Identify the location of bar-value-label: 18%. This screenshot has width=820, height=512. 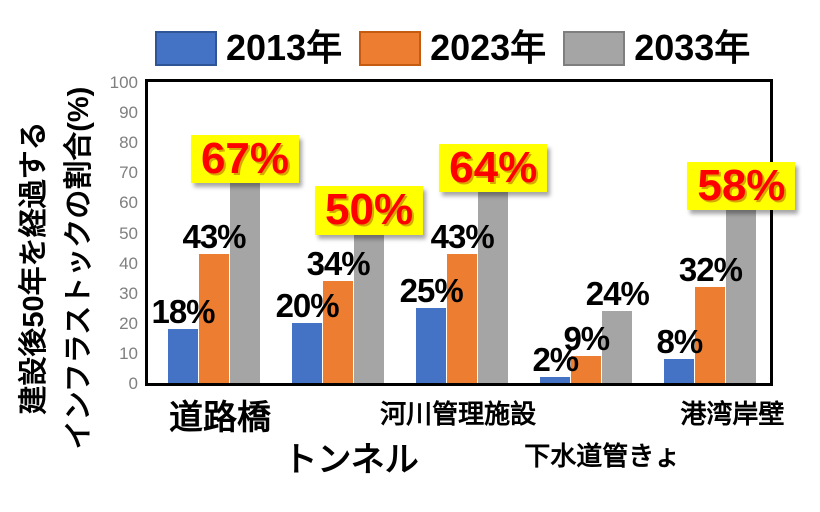
(183, 311).